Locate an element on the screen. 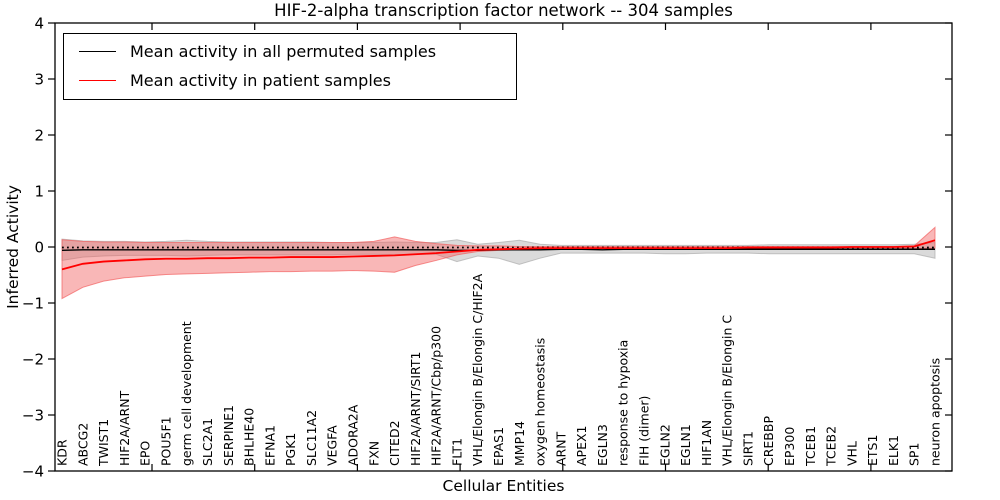 The width and height of the screenshot is (1000, 500). x-tick-label: EGLN3 is located at coordinates (602, 445).